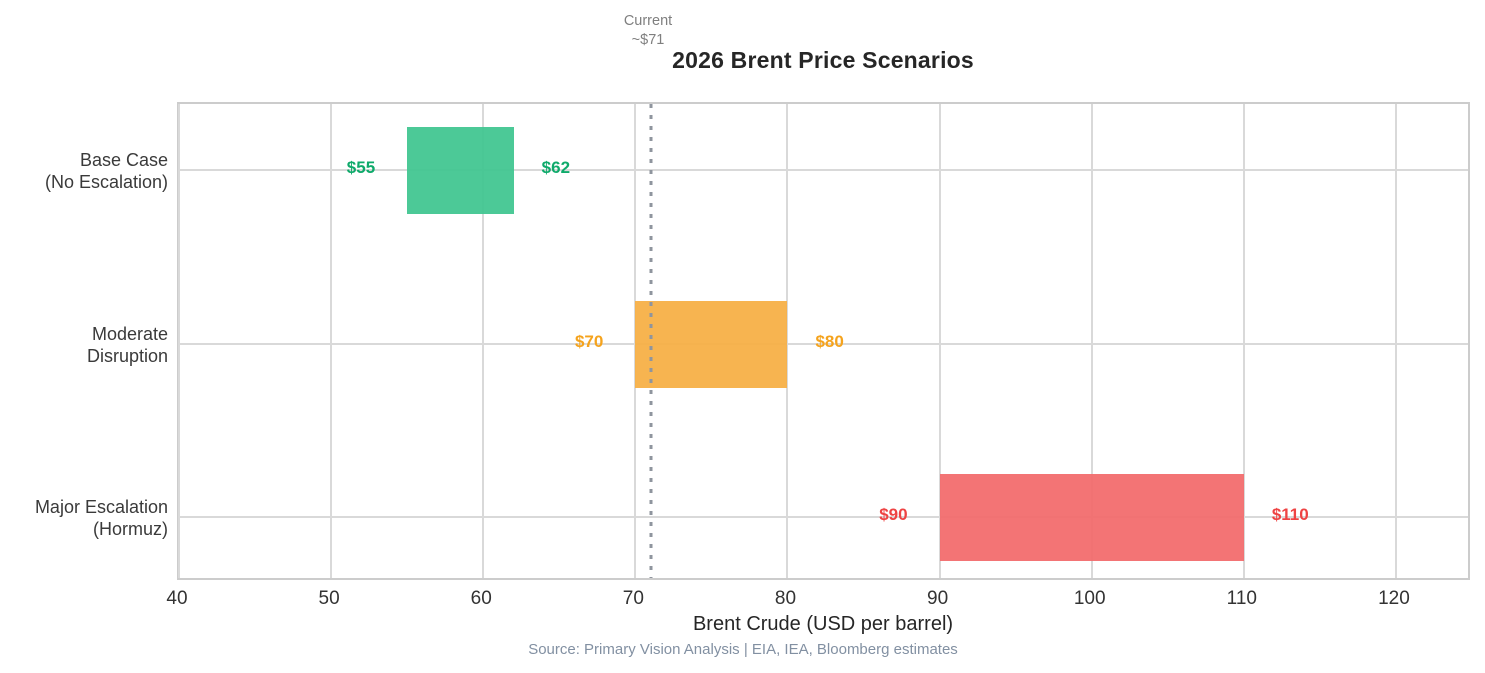  Describe the element at coordinates (648, 31) in the screenshot. I see `current-price-annotation: Current ~$71` at that location.